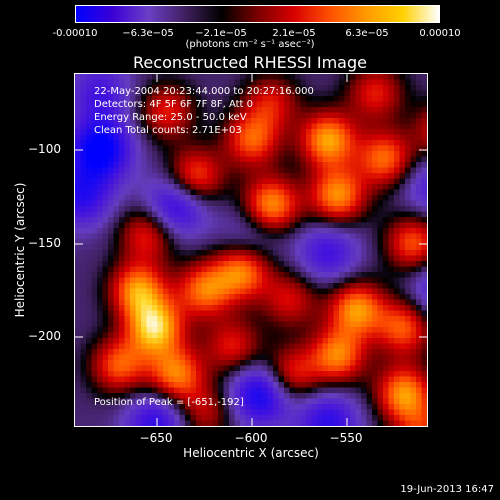 This screenshot has width=500, height=500. I want to click on x-axis-label: Heliocentric X (arcsec), so click(251, 453).